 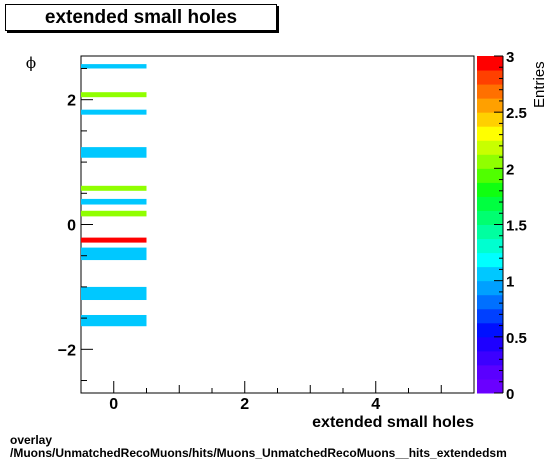 What do you see at coordinates (67, 350) in the screenshot?
I see `y-tick-label: −2` at bounding box center [67, 350].